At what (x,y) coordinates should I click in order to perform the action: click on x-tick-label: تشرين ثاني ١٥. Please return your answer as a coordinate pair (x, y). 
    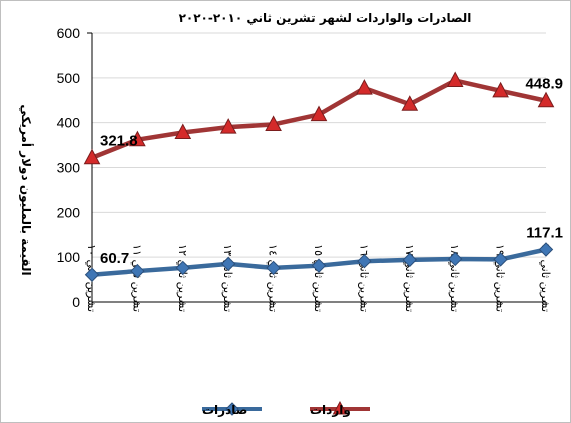
    Looking at the image, I should click on (318, 278).